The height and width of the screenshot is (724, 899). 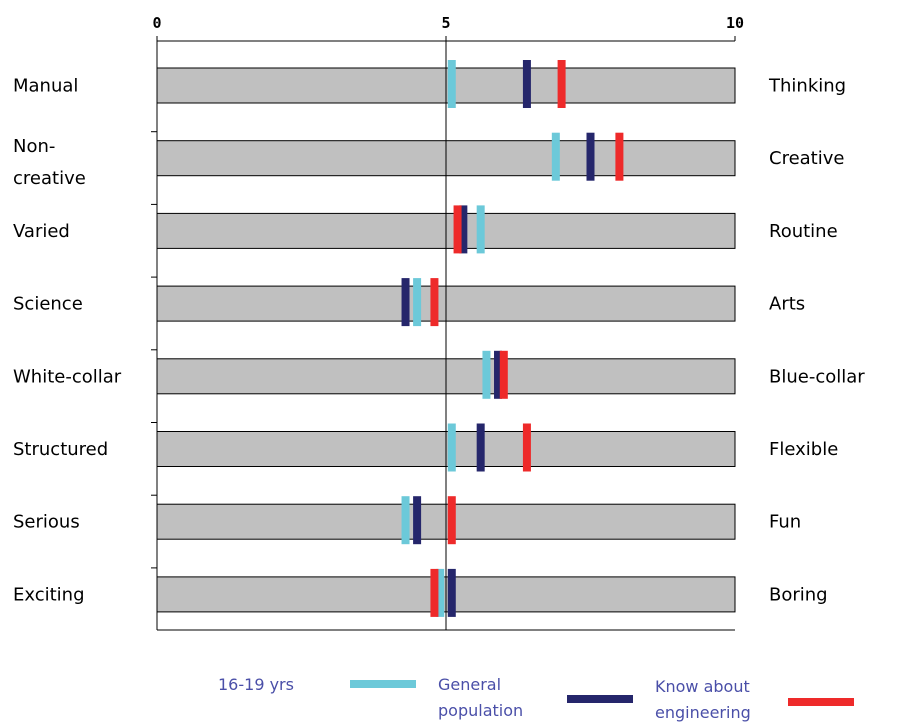 I want to click on marker-s1-r6, so click(x=417, y=520).